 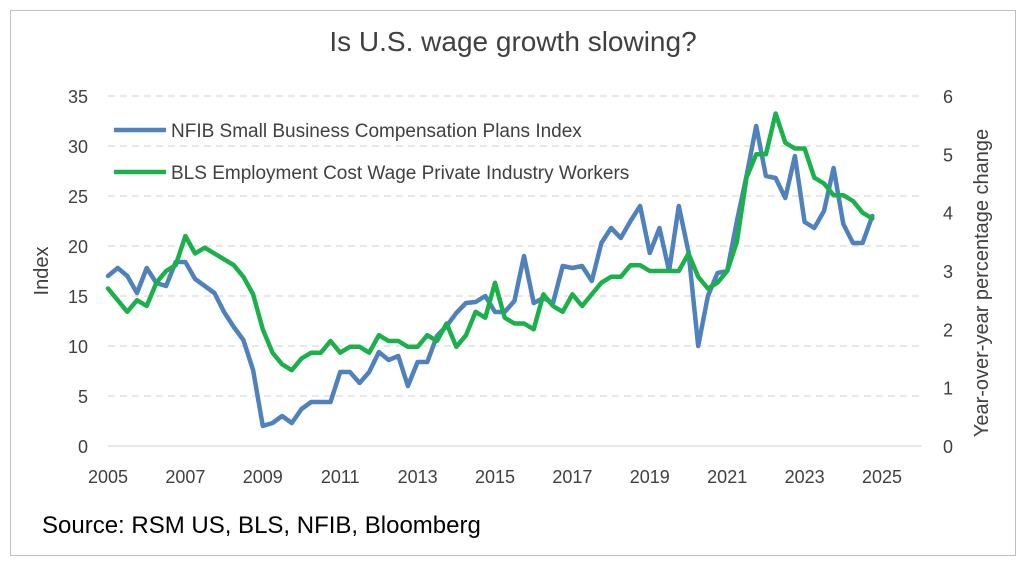 What do you see at coordinates (78, 272) in the screenshot?
I see `left-axis-ticks: 0 5 10 15 20 25 30 35` at bounding box center [78, 272].